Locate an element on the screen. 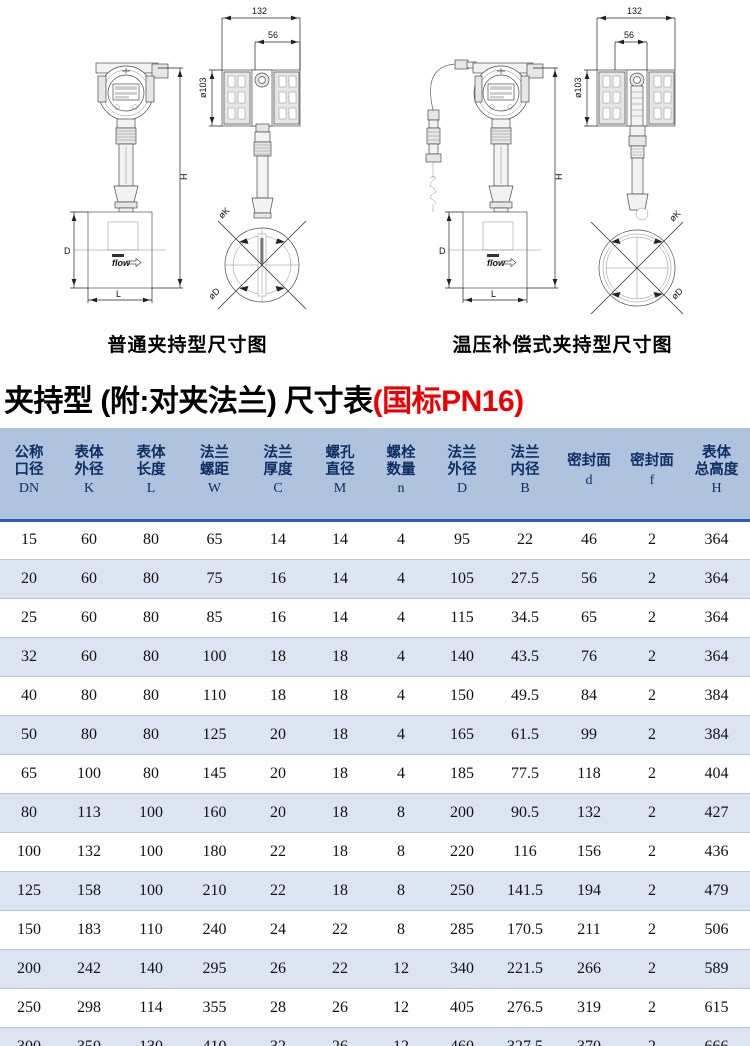 The height and width of the screenshot is (1046, 750). cell-n: 12 is located at coordinates (401, 1007).